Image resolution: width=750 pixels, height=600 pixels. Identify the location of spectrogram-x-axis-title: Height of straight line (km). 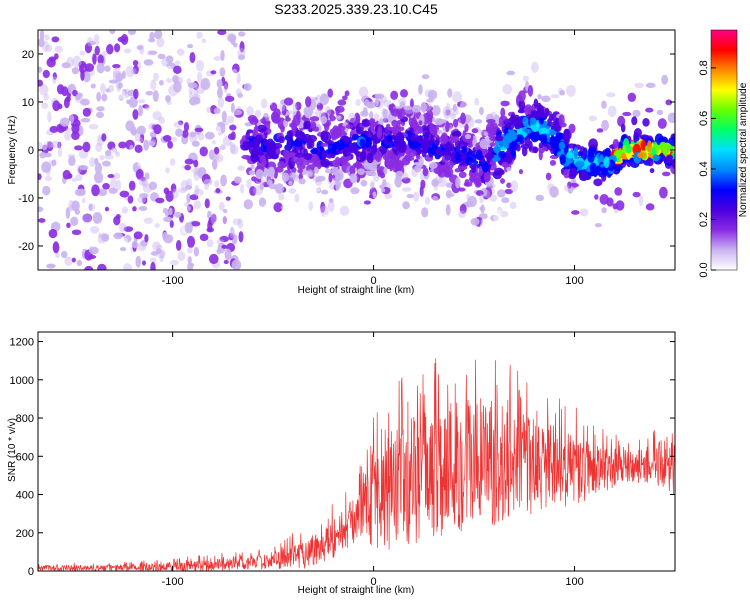
(356, 290).